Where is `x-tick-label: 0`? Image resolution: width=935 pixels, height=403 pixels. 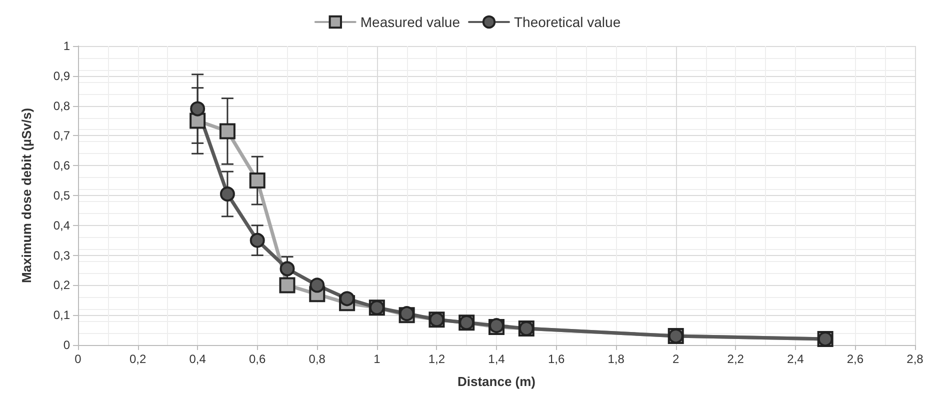
x-tick-label: 0 is located at coordinates (78, 359).